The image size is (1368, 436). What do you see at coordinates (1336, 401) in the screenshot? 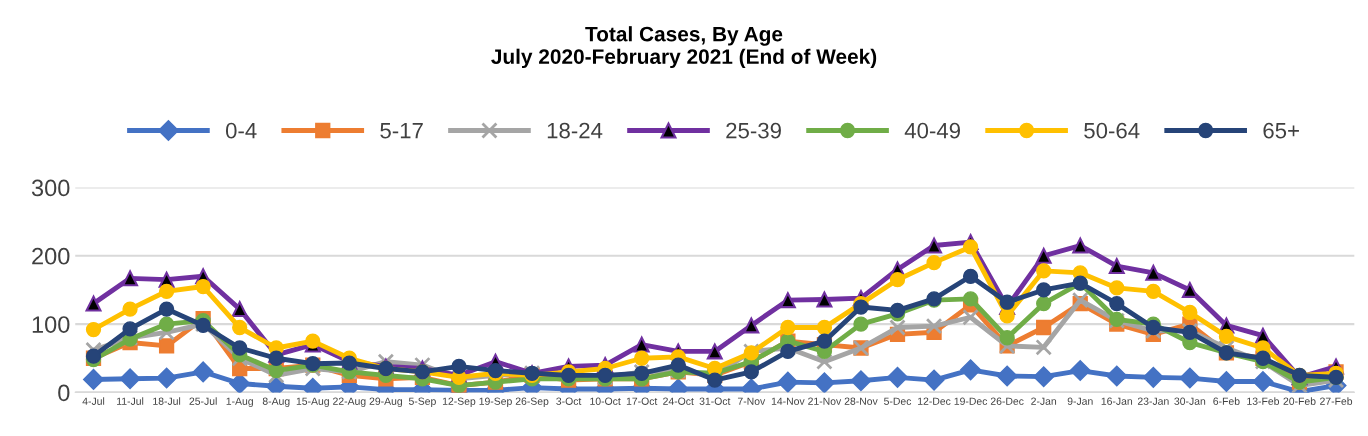
I see `x-tick-label: 27-Feb` at bounding box center [1336, 401].